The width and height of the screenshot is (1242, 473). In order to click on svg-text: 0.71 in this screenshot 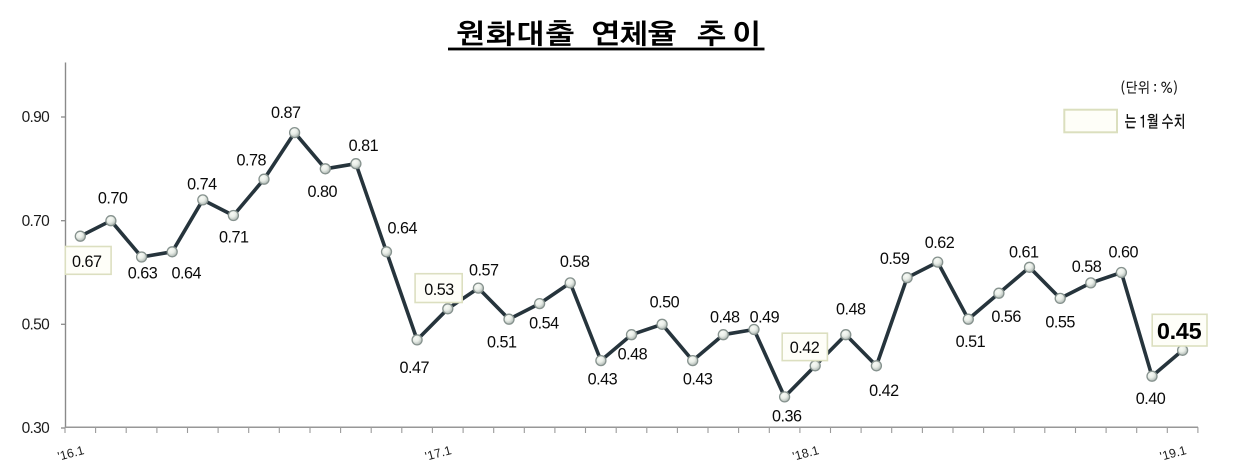, I will do `click(234, 237)`.